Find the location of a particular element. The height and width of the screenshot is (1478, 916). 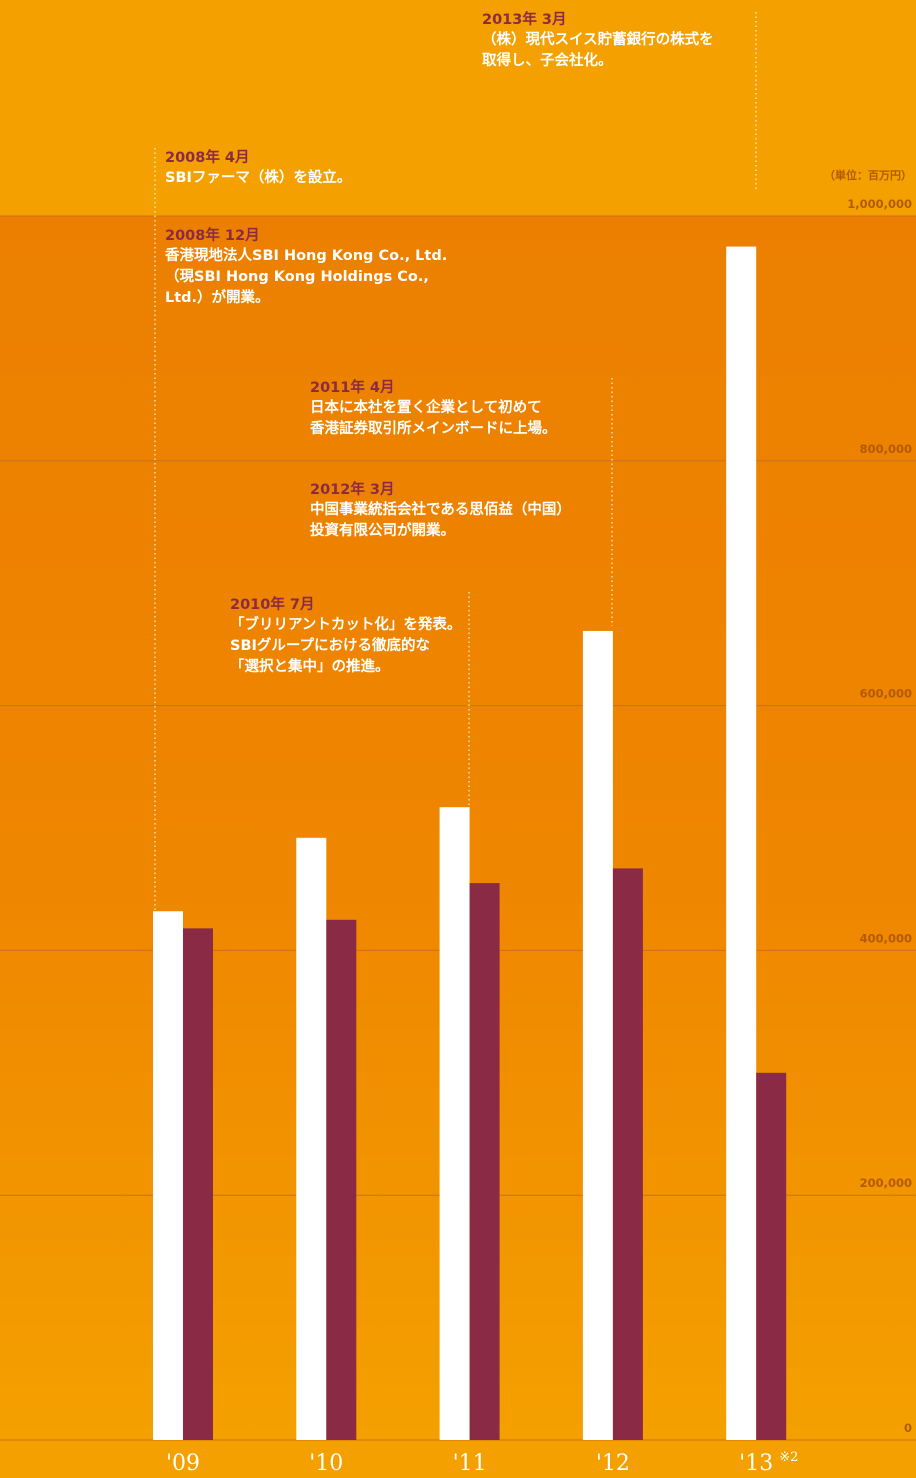

x-tick-label: '12 is located at coordinates (613, 1463).